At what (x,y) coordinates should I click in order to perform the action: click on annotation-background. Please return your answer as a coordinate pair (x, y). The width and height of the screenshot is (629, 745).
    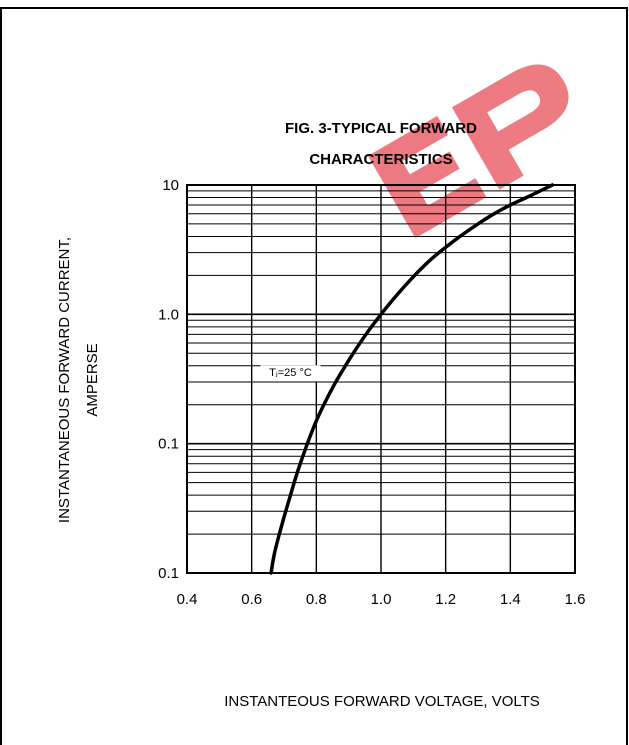
    Looking at the image, I should click on (290, 373).